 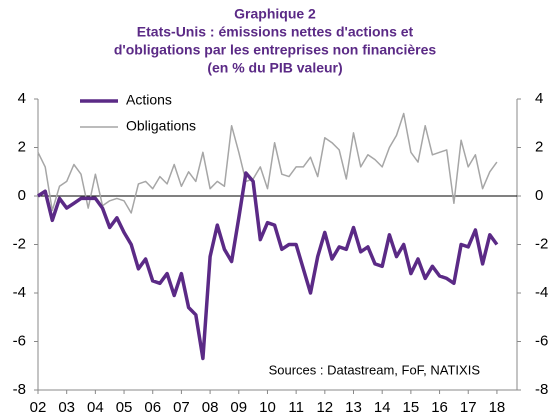 What do you see at coordinates (95, 407) in the screenshot?
I see `x-tick-label: 04` at bounding box center [95, 407].